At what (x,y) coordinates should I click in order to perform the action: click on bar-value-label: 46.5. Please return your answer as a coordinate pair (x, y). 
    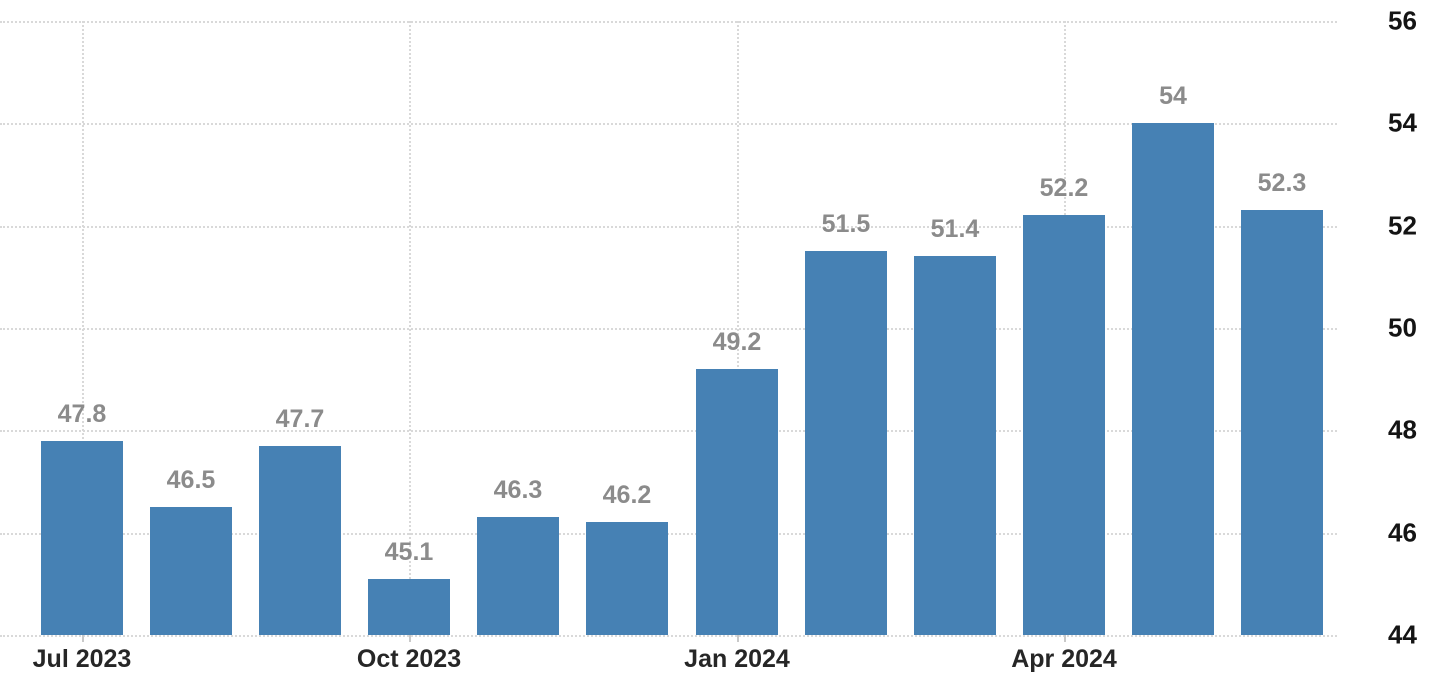
    Looking at the image, I should click on (191, 480).